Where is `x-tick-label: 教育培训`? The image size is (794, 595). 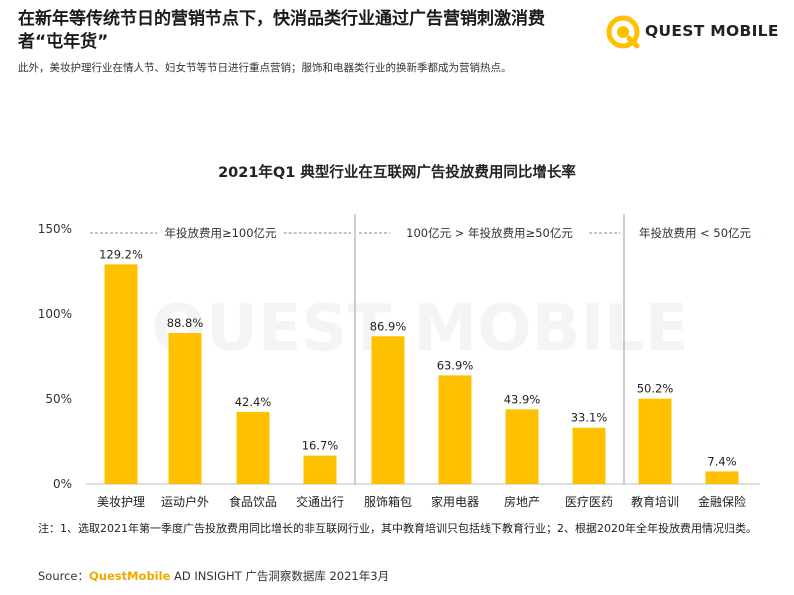 x-tick-label: 教育培训 is located at coordinates (655, 501).